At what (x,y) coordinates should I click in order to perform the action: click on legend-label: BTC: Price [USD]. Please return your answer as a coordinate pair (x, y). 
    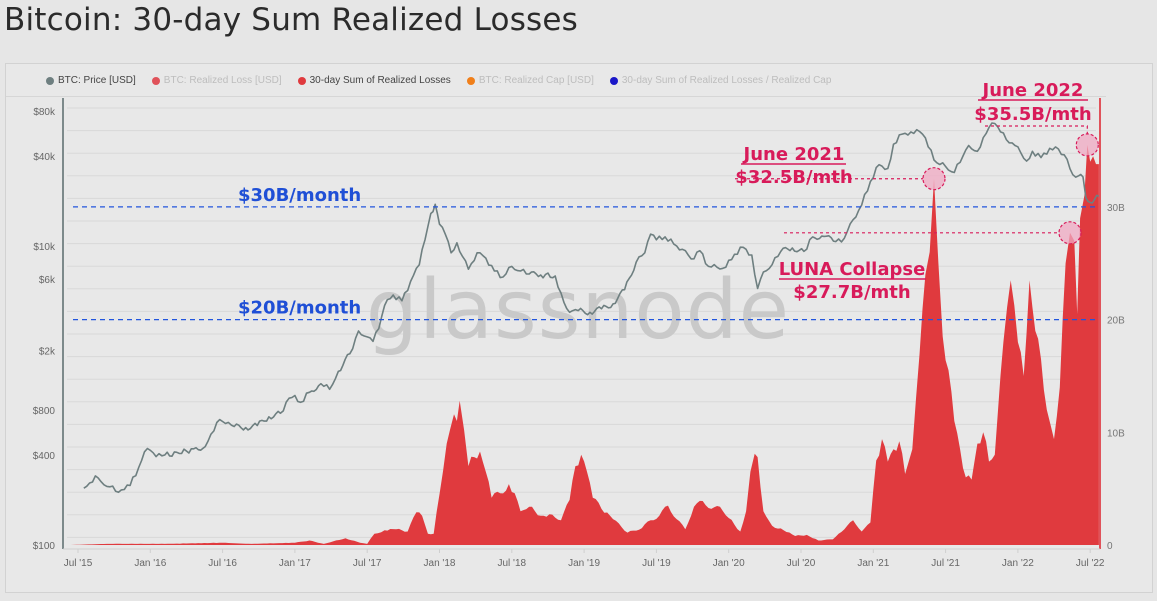
    Looking at the image, I should click on (97, 80).